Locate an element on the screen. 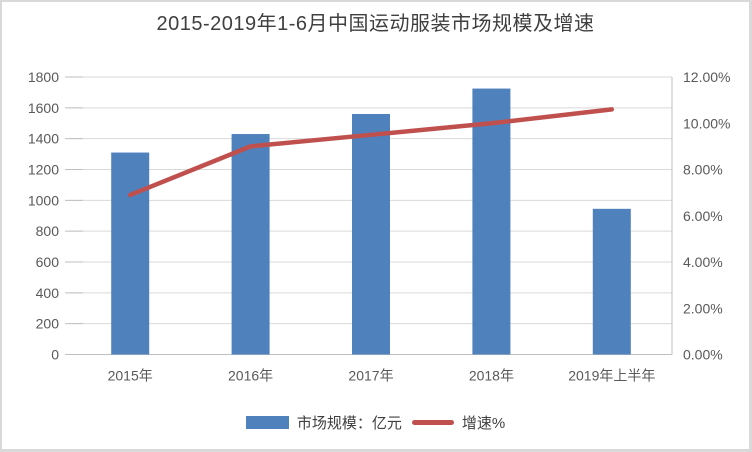 The height and width of the screenshot is (452, 752). left-axis-tick-label: 400 is located at coordinates (48, 293).